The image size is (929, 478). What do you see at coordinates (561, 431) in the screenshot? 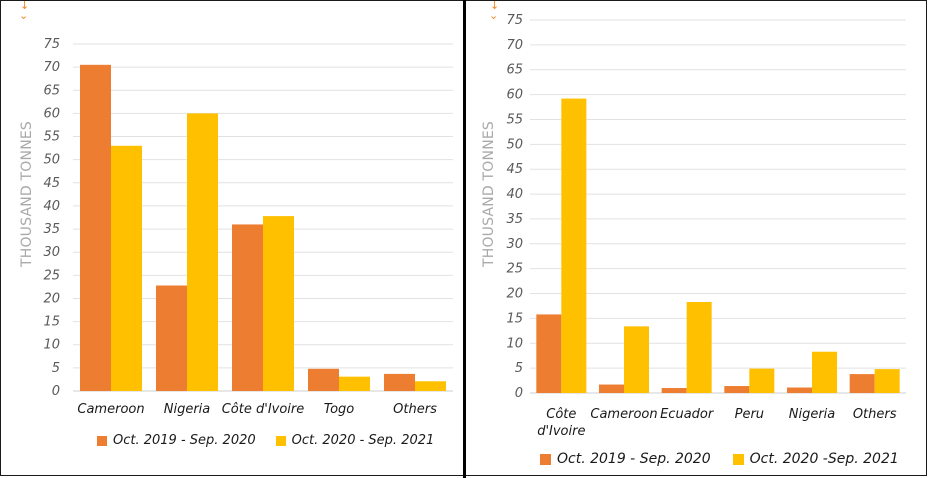
I see `x-category-label: d'Ivoire` at bounding box center [561, 431].